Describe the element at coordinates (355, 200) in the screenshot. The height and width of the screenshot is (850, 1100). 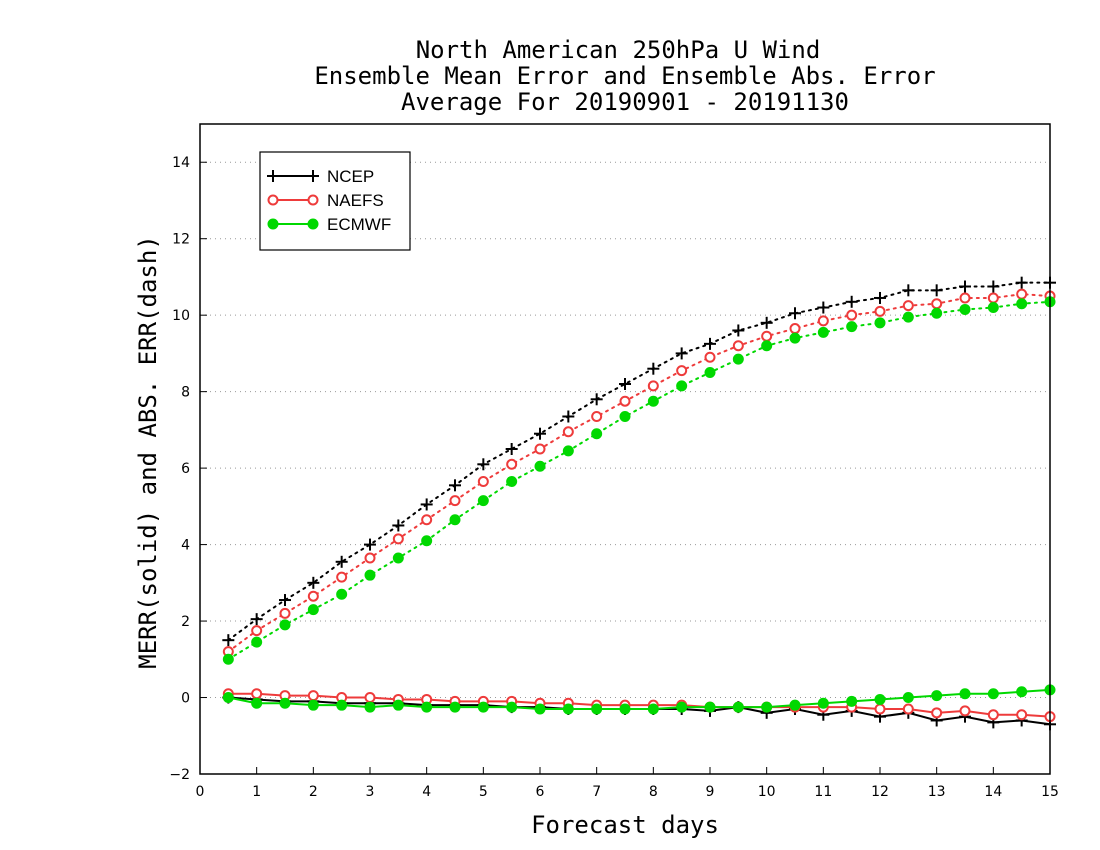
I see `legend-label: NAEFS` at that location.